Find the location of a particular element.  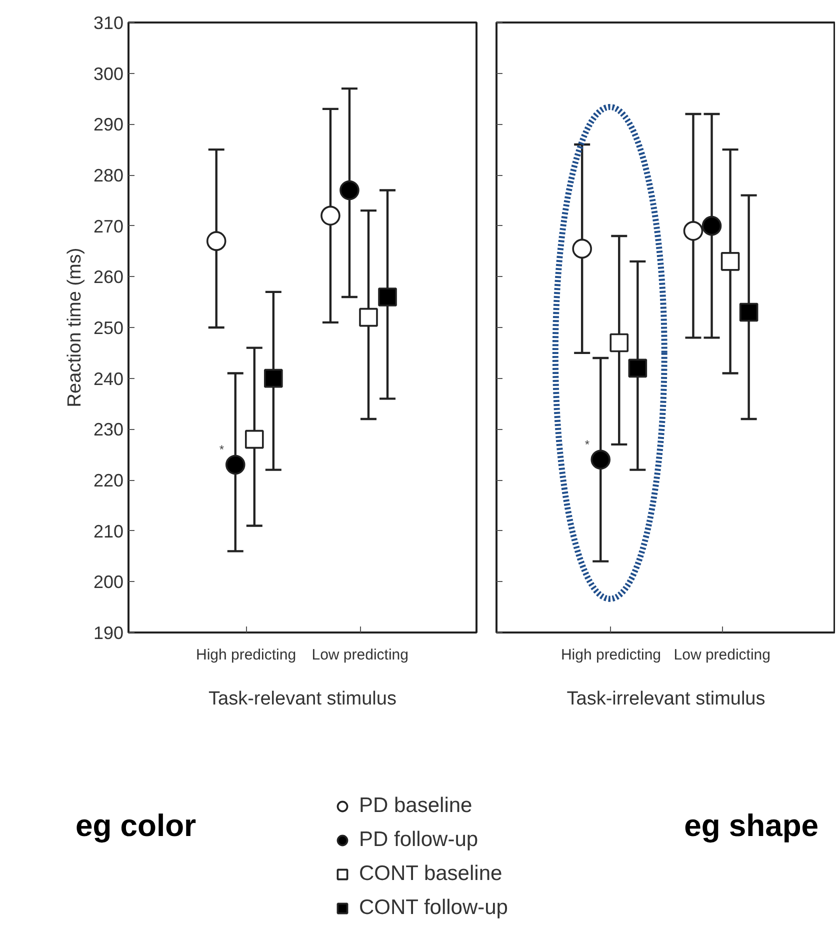

y-tick-label: 250 is located at coordinates (108, 328).